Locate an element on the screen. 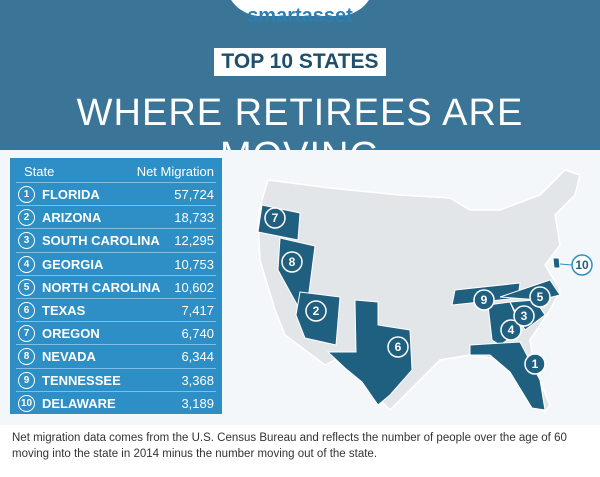 The width and height of the screenshot is (600, 477). marker-label: 5 is located at coordinates (540, 297).